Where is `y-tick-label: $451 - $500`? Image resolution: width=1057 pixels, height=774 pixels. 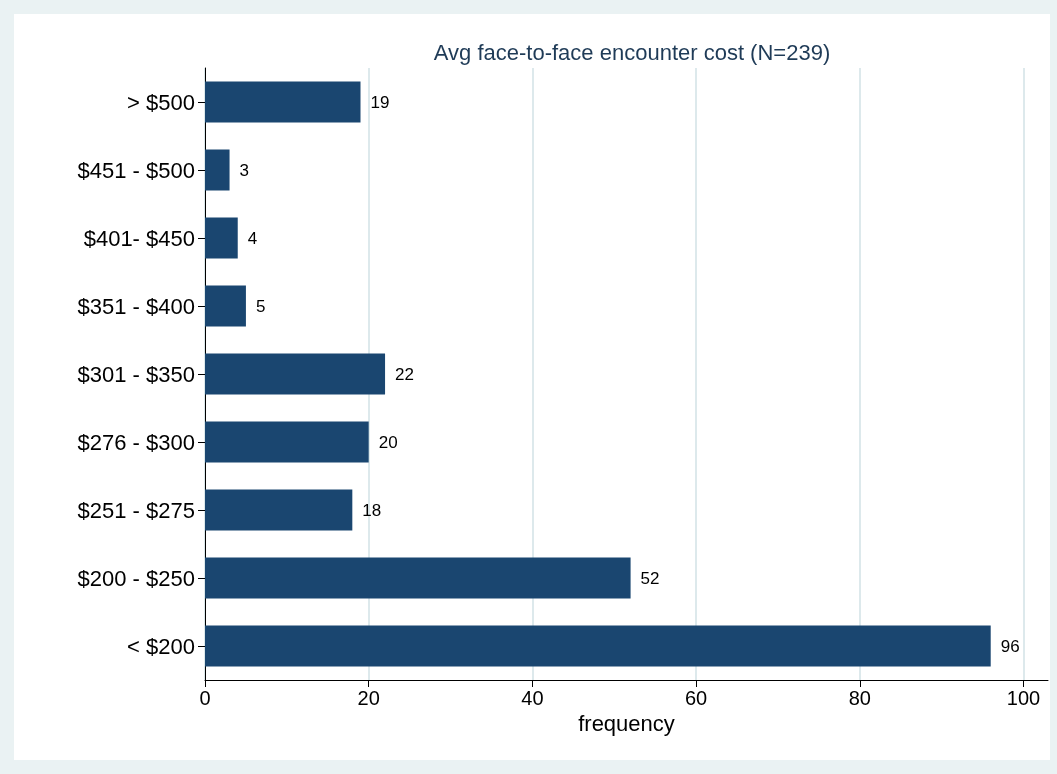
y-tick-label: $451 - $500 is located at coordinates (136, 170).